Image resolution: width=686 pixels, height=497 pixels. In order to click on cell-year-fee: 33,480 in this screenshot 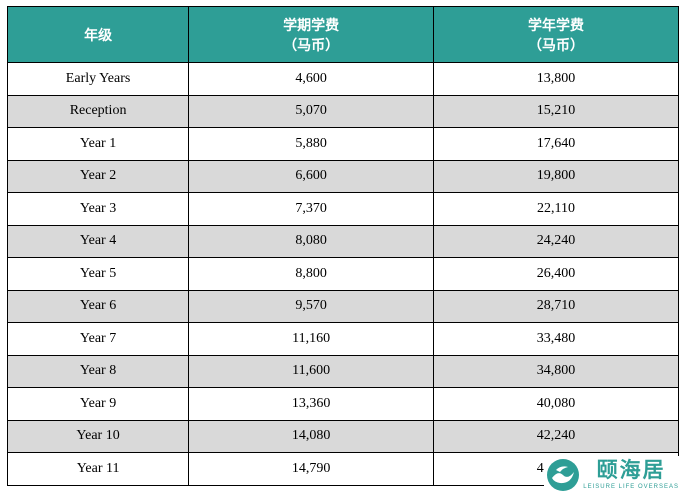, I will do `click(556, 339)`.